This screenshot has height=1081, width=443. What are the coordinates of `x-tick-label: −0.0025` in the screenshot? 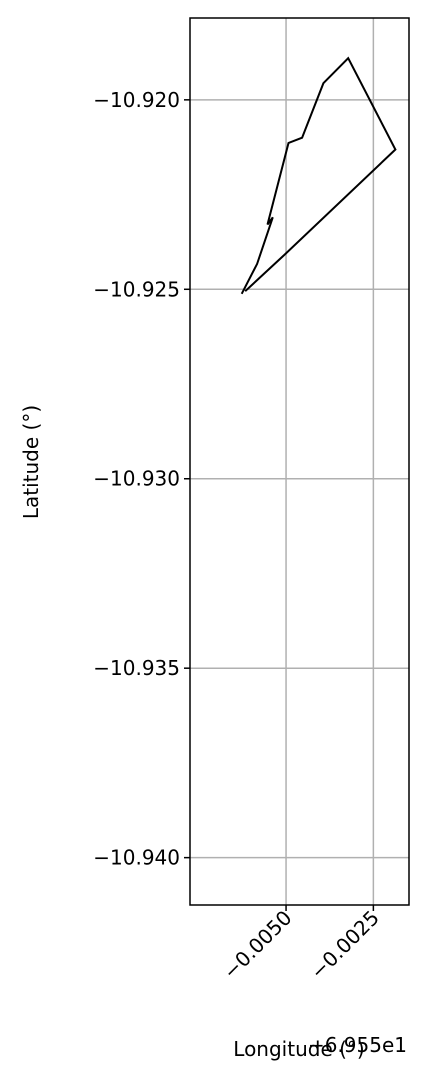 It's located at (345, 945).